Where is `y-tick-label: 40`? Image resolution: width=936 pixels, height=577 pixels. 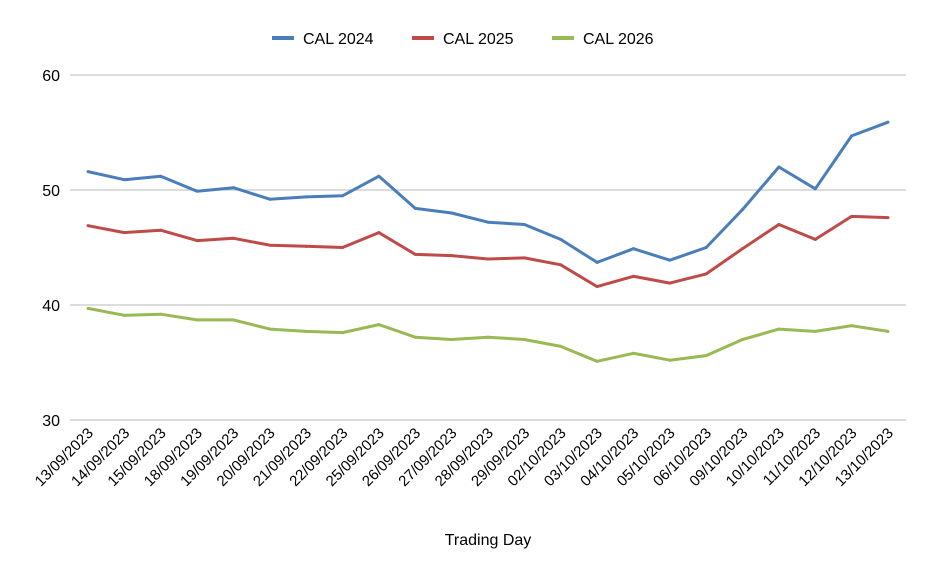 y-tick-label: 40 is located at coordinates (51, 306).